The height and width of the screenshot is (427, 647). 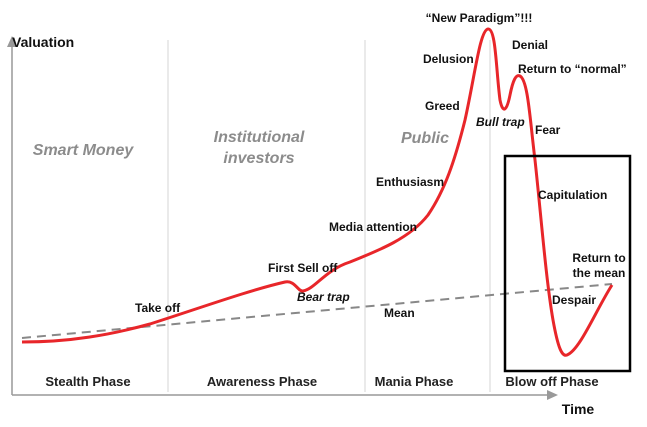 I want to click on phase-label: Mania Phase, so click(x=414, y=381).